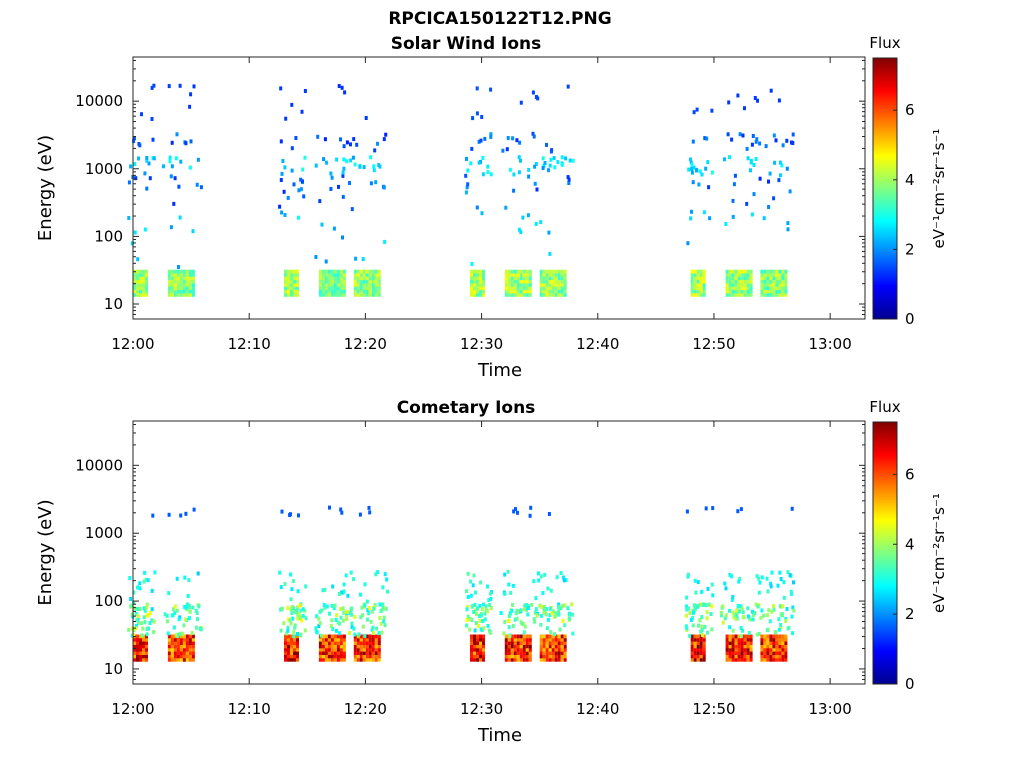  Describe the element at coordinates (910, 614) in the screenshot. I see `colorbar-tick-label: 2` at that location.